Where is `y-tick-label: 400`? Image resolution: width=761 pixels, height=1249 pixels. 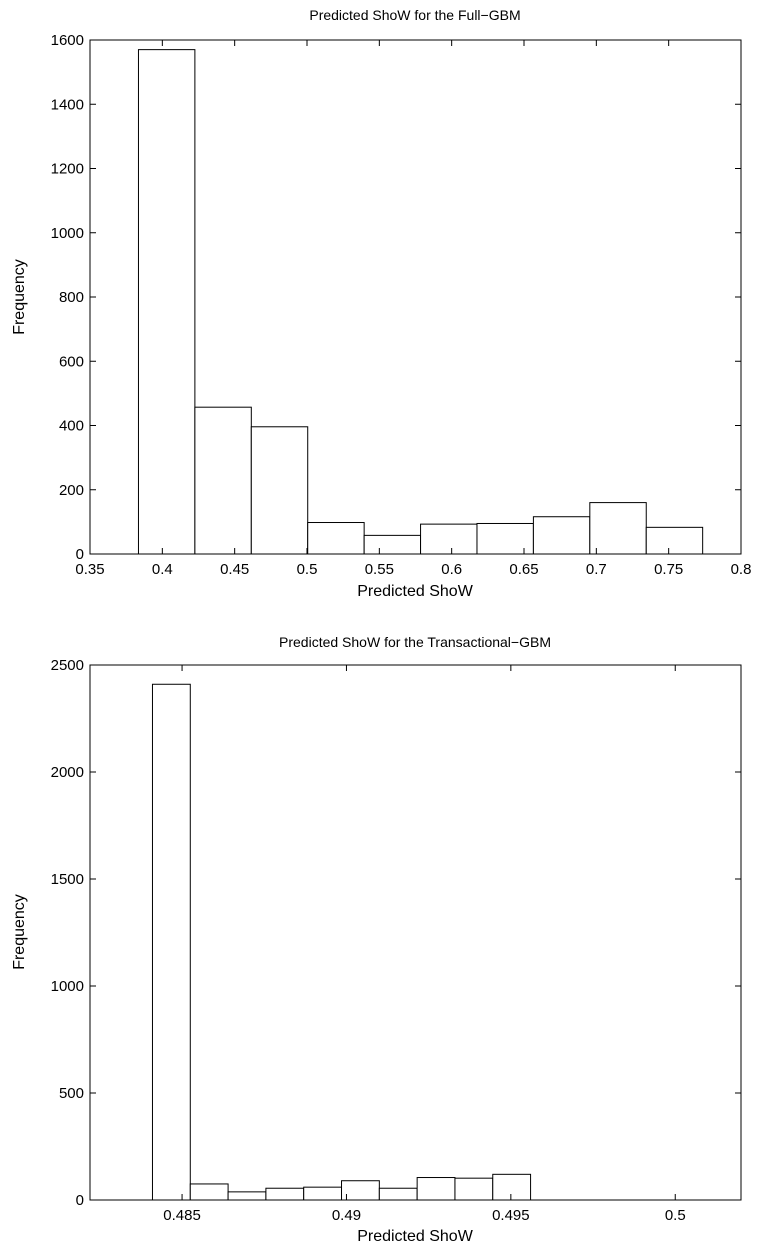
y-tick-label: 400 is located at coordinates (71, 426).